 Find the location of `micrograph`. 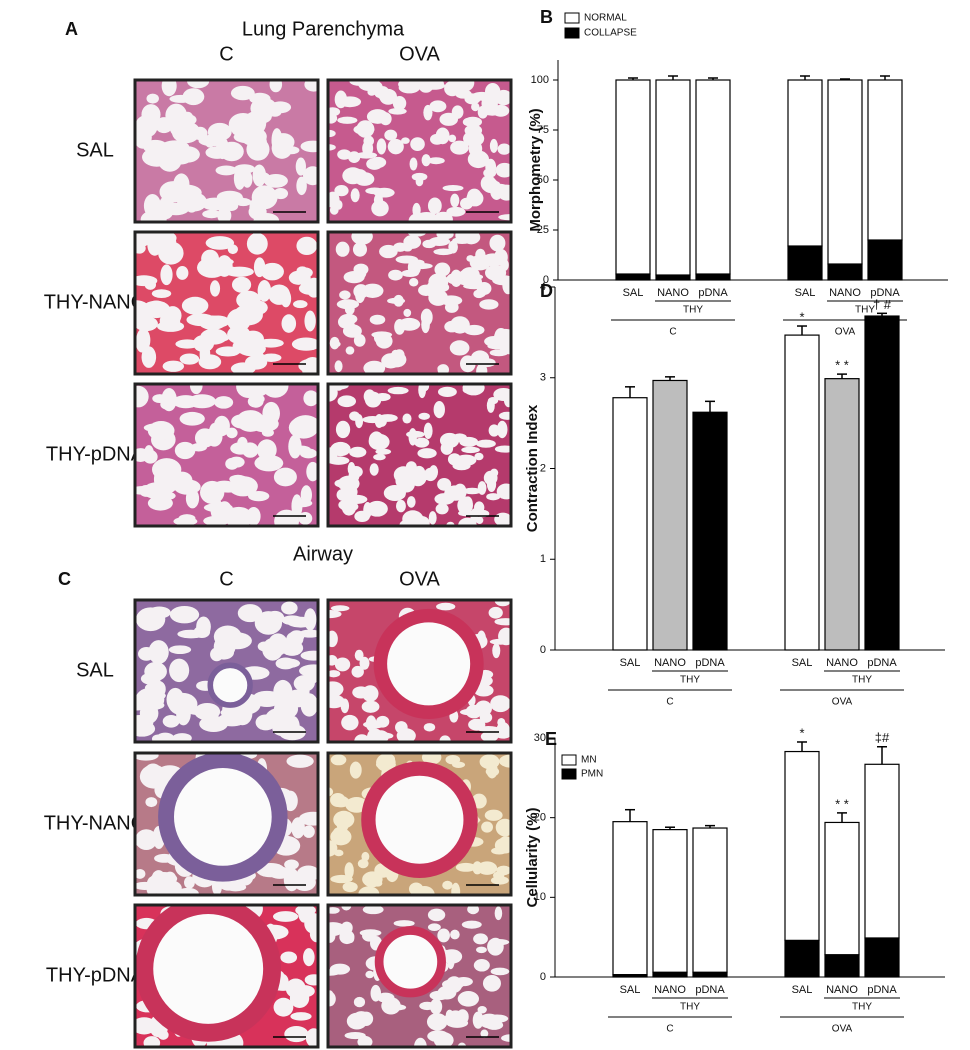

micrograph is located at coordinates (419, 671).